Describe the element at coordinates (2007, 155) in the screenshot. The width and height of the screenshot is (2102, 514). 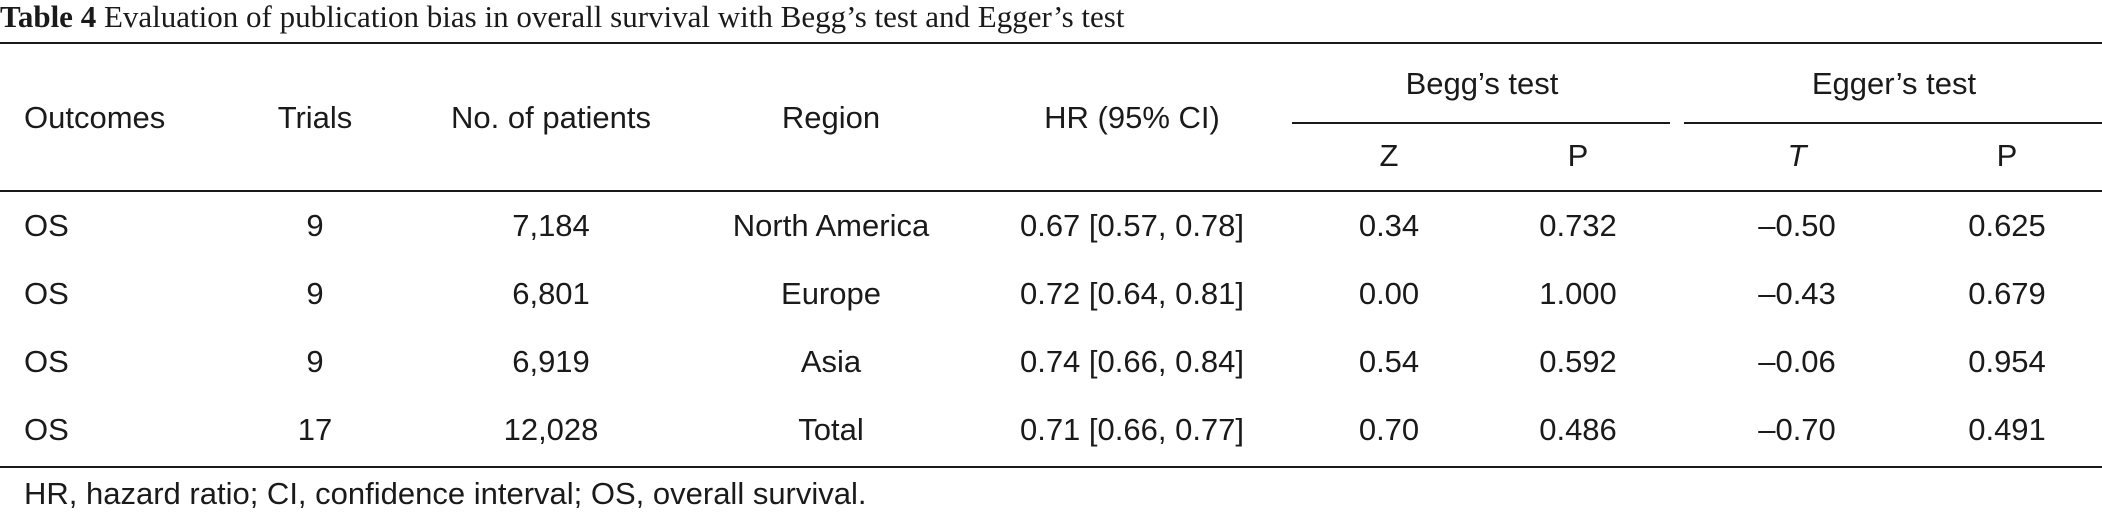
I see `header-egger-p: P` at that location.